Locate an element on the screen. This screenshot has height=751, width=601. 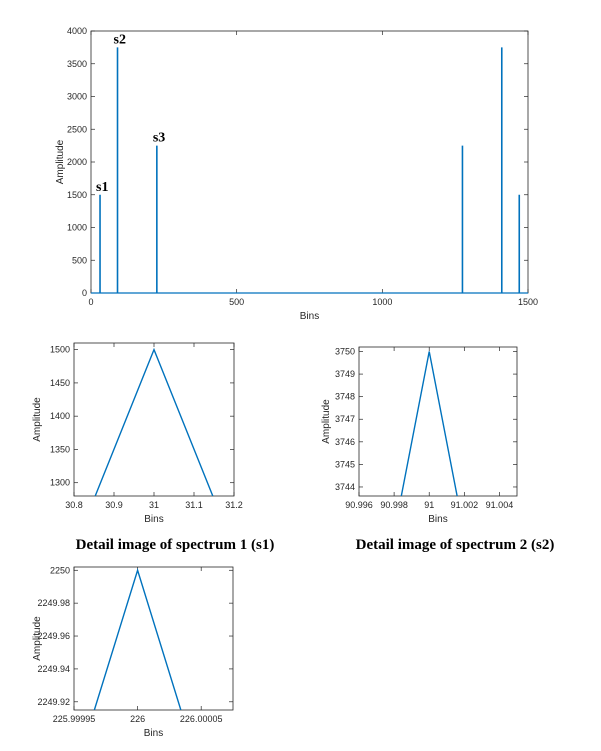
y-tick-label: 2250 is located at coordinates (60, 570).